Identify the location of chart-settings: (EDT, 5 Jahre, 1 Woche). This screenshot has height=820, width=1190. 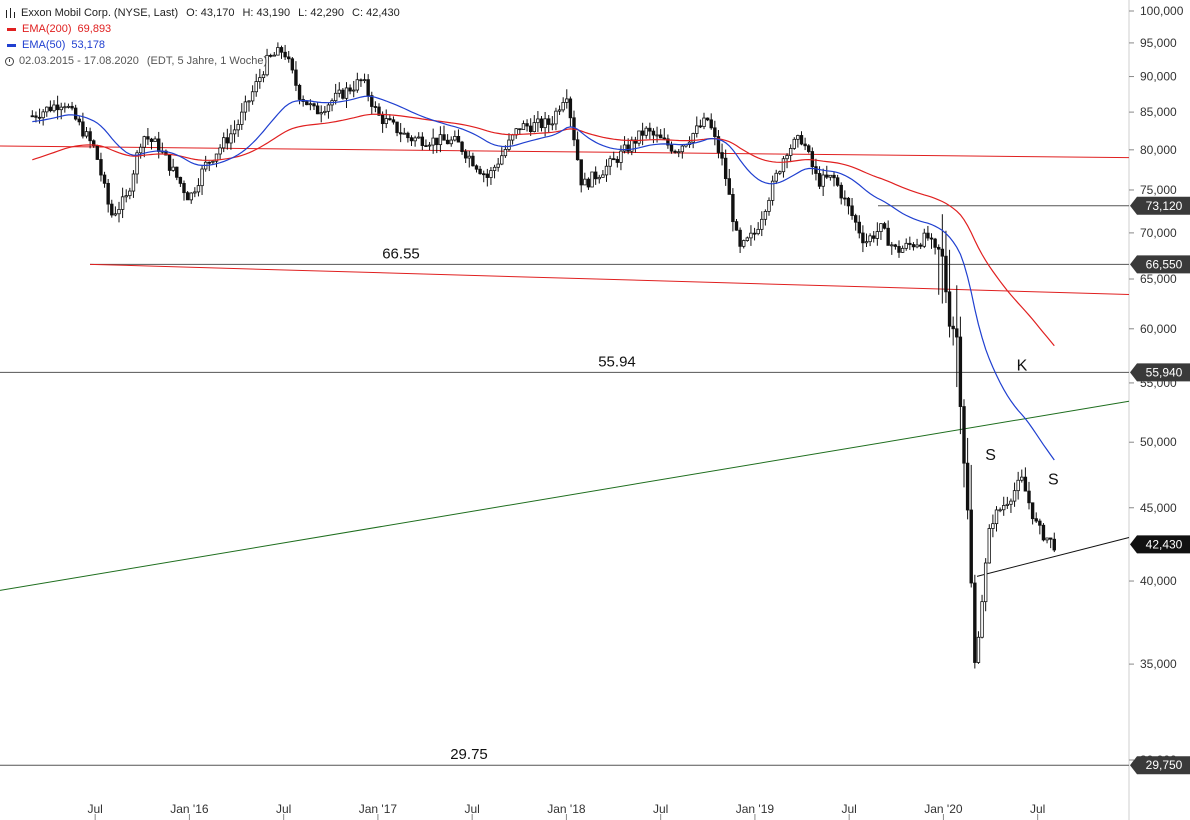
(207, 61).